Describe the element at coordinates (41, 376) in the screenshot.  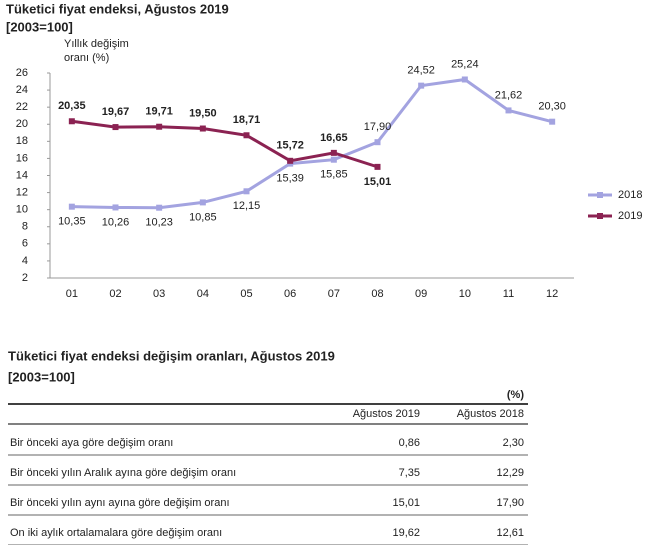
I see `table-subtitle: [2003=100]` at that location.